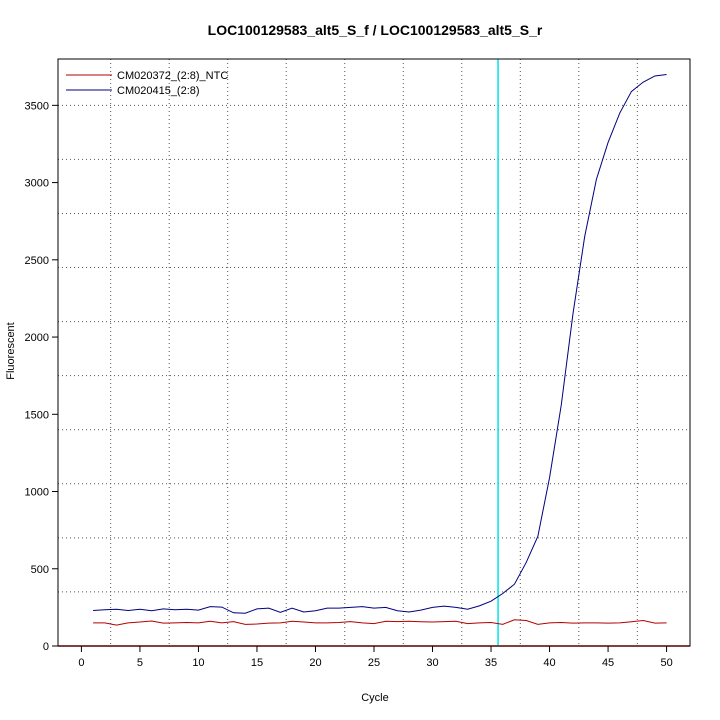 This screenshot has height=720, width=720. Describe the element at coordinates (432, 663) in the screenshot. I see `x-tick-label: 30` at that location.